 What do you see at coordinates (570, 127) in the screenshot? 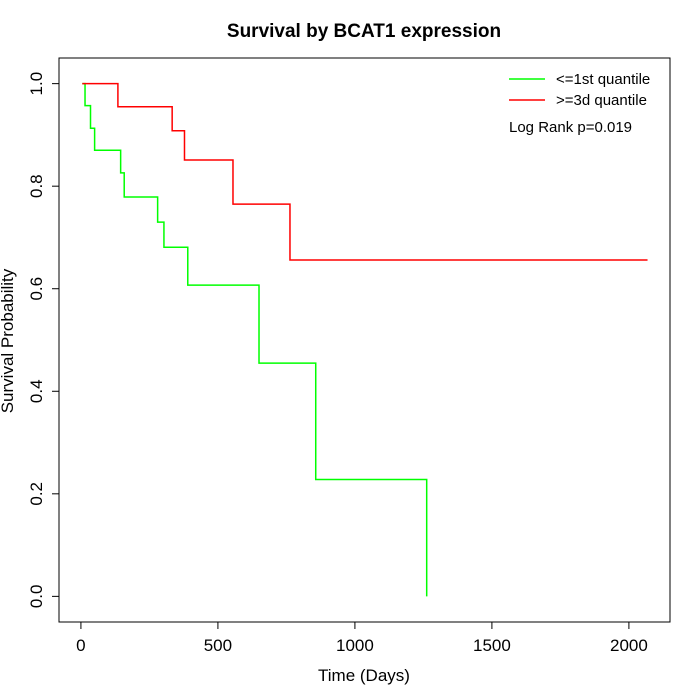
I see `log-rank-annotation: Log Rank p=0.019` at bounding box center [570, 127].